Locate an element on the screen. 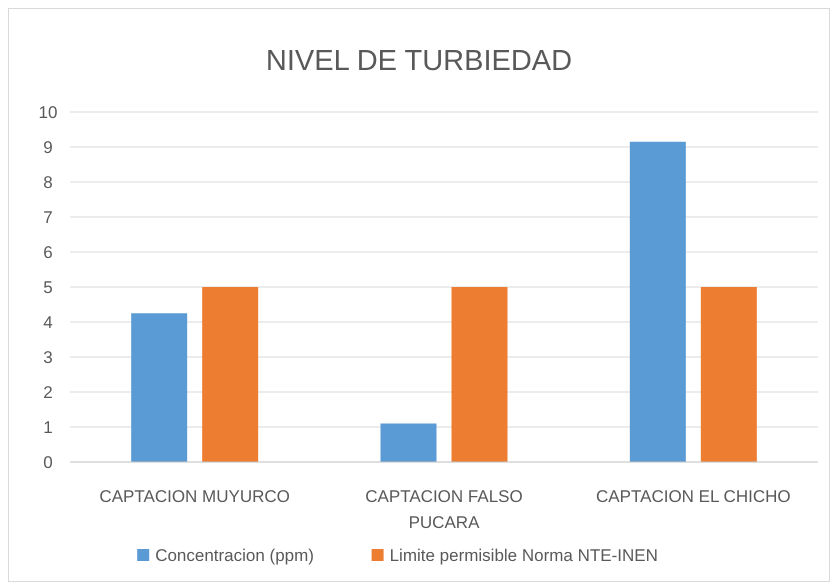 The width and height of the screenshot is (830, 582). y-tick-label: 1 is located at coordinates (48, 427).